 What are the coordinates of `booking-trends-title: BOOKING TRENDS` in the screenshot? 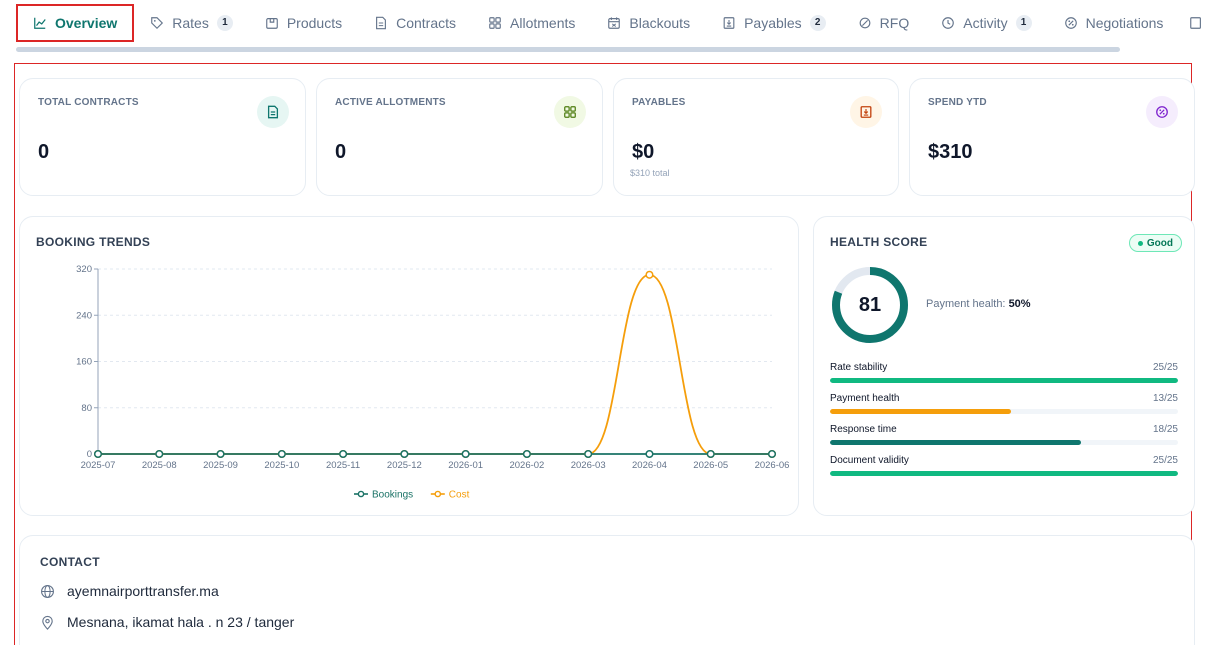 It's located at (93, 242).